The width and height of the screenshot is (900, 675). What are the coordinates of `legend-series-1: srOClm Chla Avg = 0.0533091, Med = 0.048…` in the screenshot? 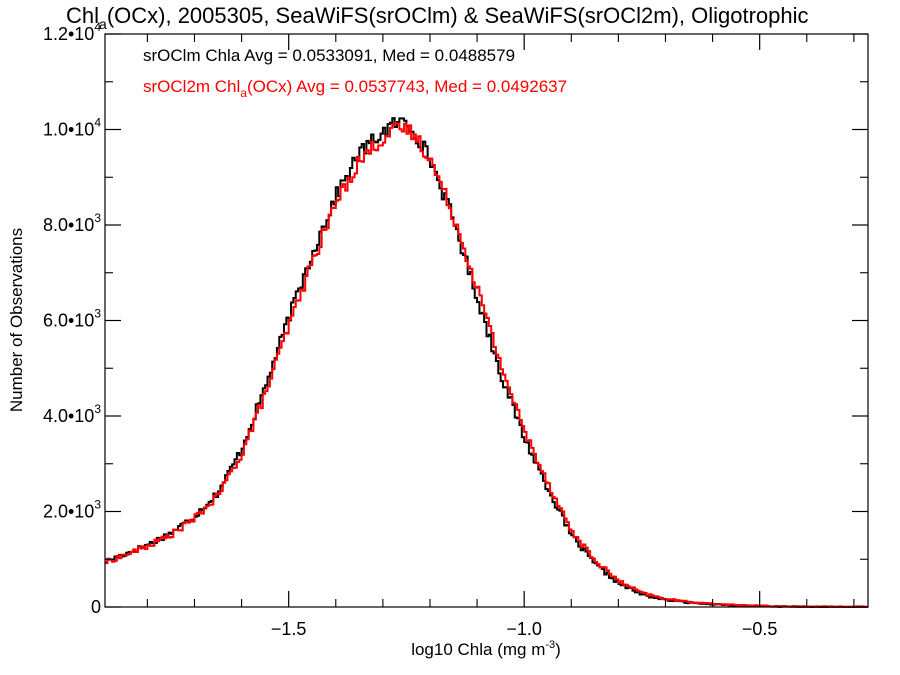 It's located at (329, 55).